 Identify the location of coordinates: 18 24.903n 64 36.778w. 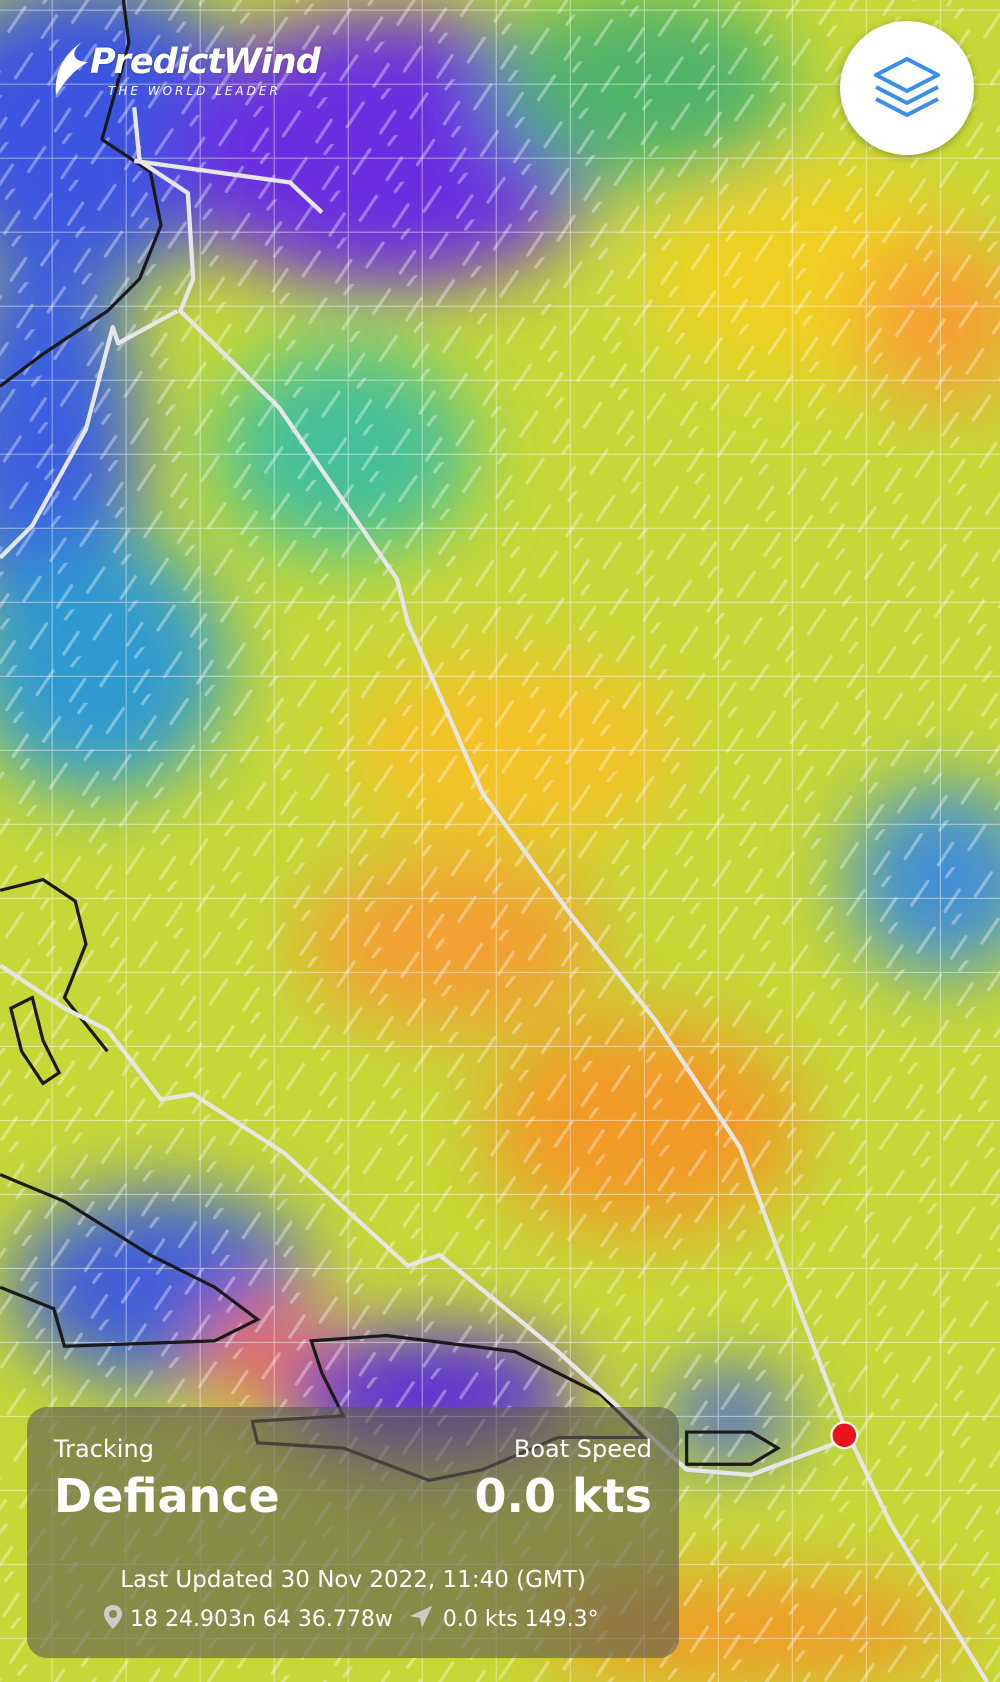
(261, 1619).